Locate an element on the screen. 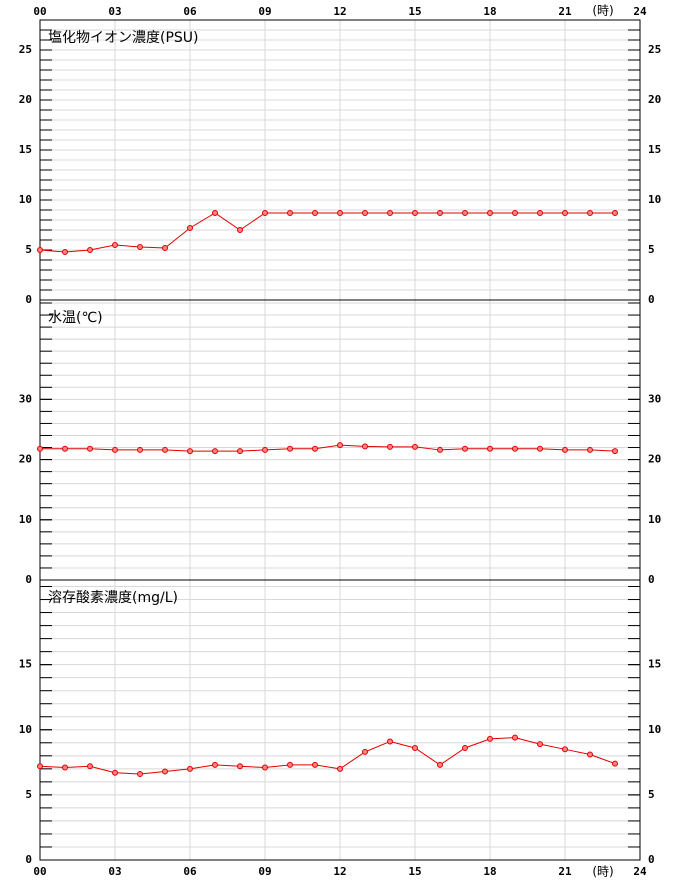 The image size is (680, 880). panel-title: 溶存酸素濃度(mg/L) is located at coordinates (113, 598).